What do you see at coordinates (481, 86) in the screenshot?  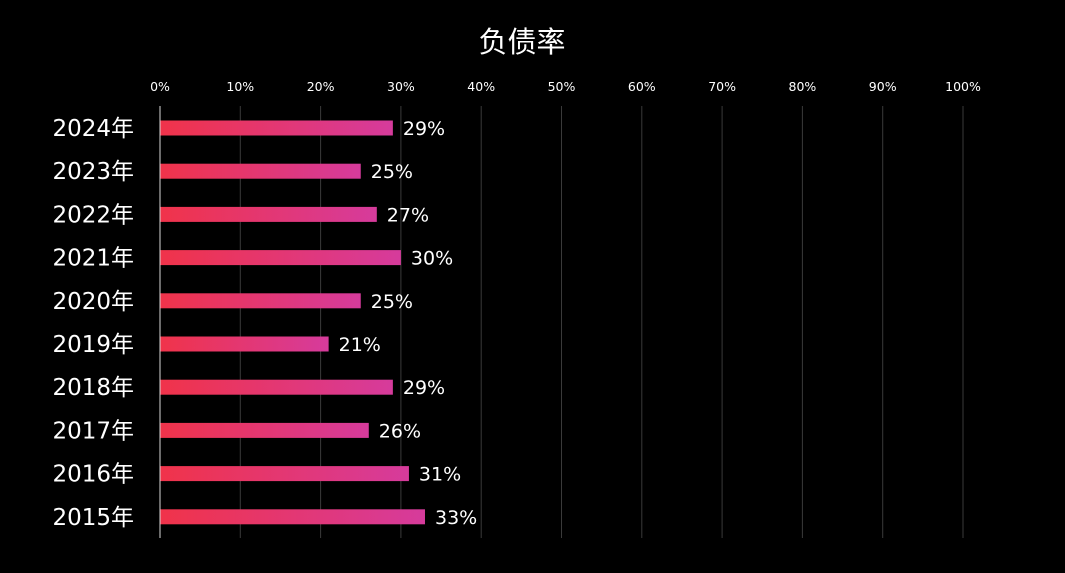 I see `x-tick-label: 40%` at bounding box center [481, 86].